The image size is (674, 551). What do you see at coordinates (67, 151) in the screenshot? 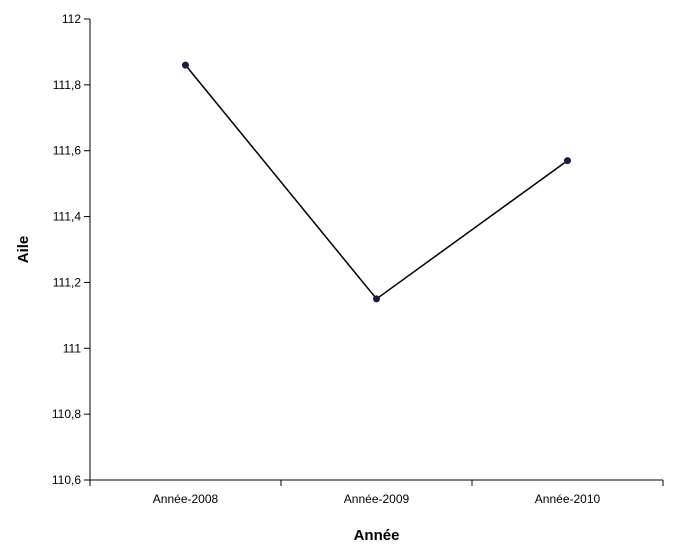
I see `y-tick-label: 111,6` at bounding box center [67, 151].